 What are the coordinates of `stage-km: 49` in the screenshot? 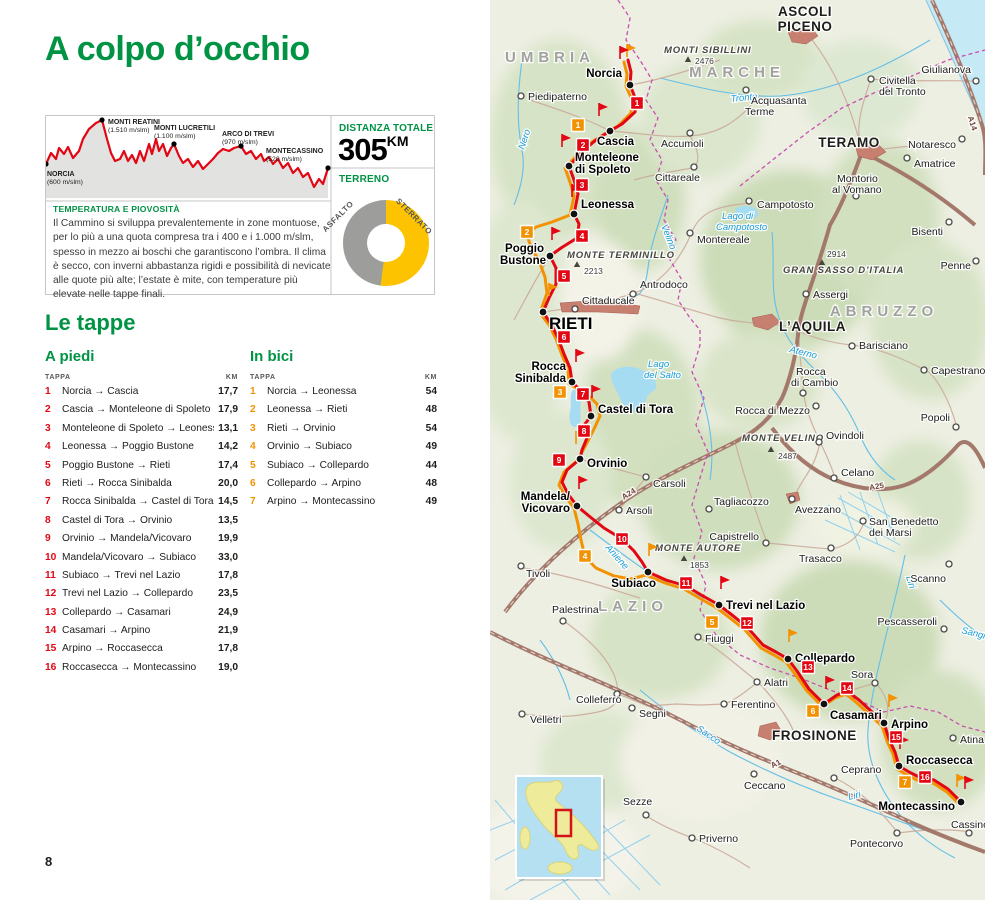 It's located at (431, 502).